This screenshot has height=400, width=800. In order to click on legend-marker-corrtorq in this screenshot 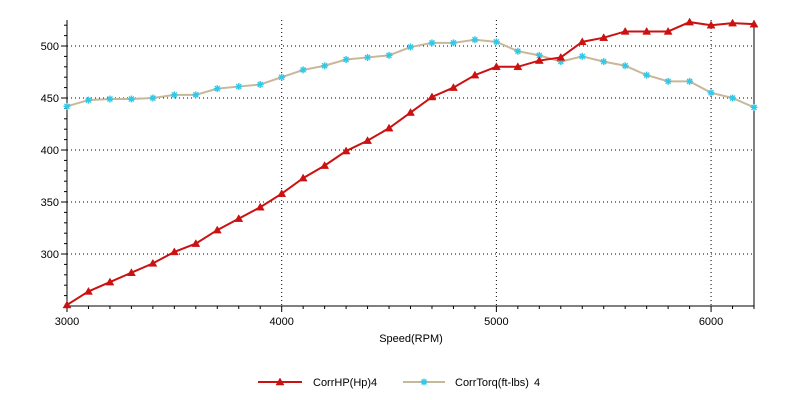, I will do `click(424, 382)`.